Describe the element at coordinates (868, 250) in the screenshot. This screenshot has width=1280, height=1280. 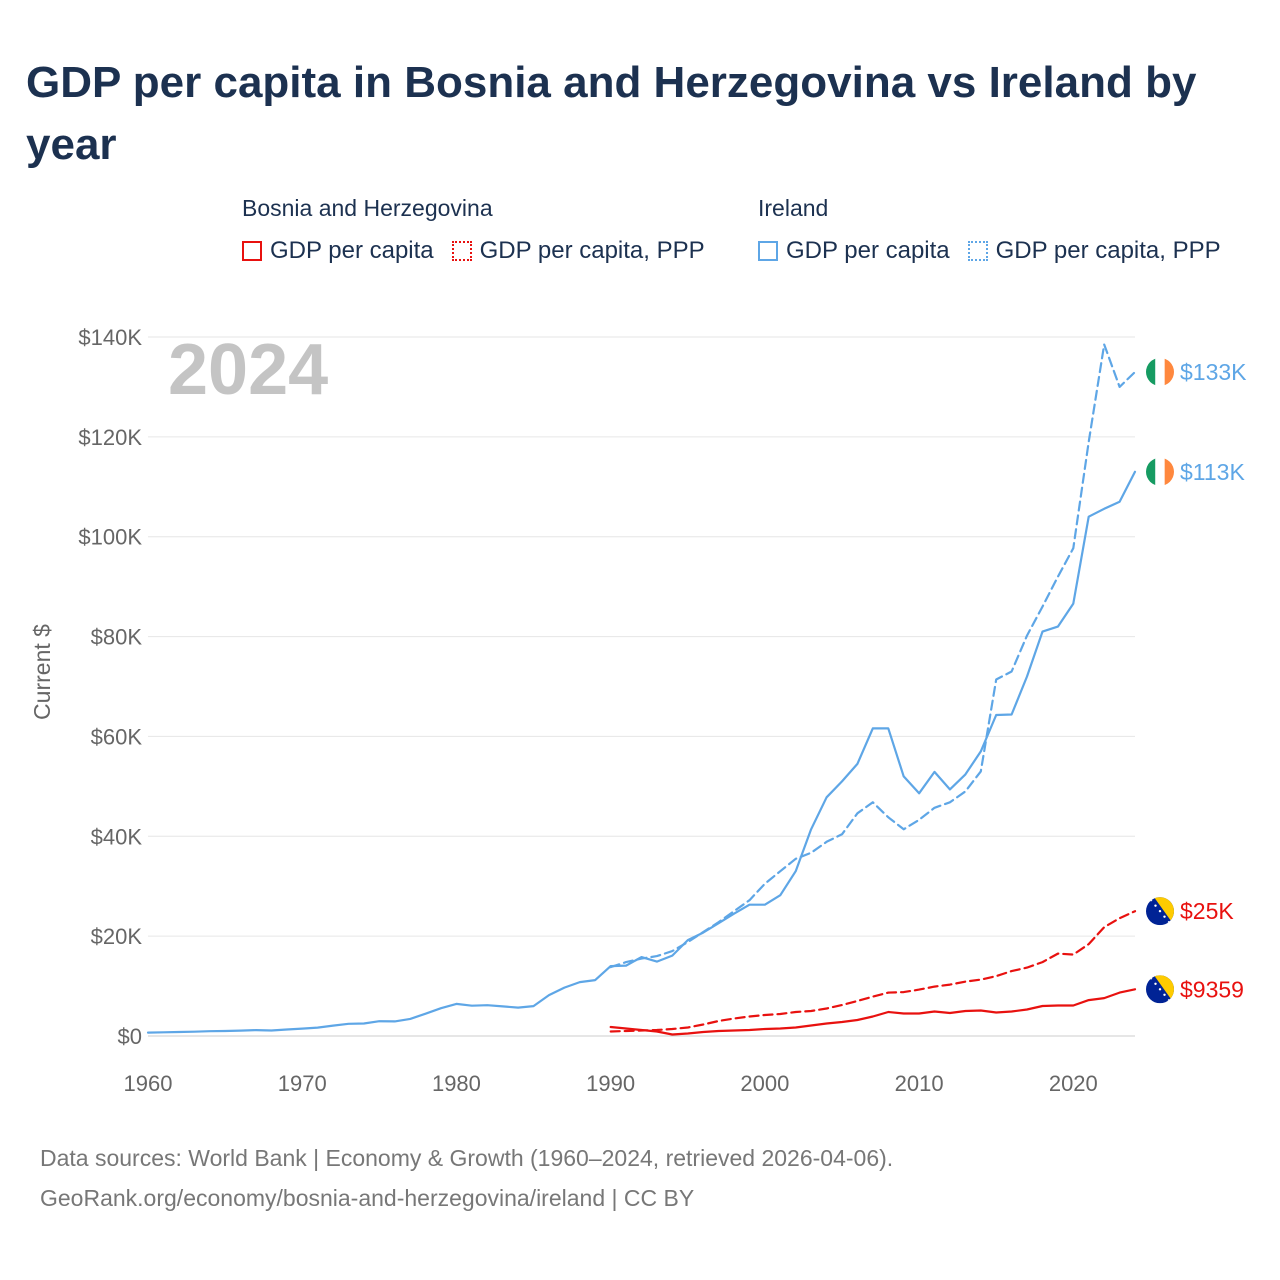
I see `legend-label-ireland-gdp: GDP per capita` at that location.